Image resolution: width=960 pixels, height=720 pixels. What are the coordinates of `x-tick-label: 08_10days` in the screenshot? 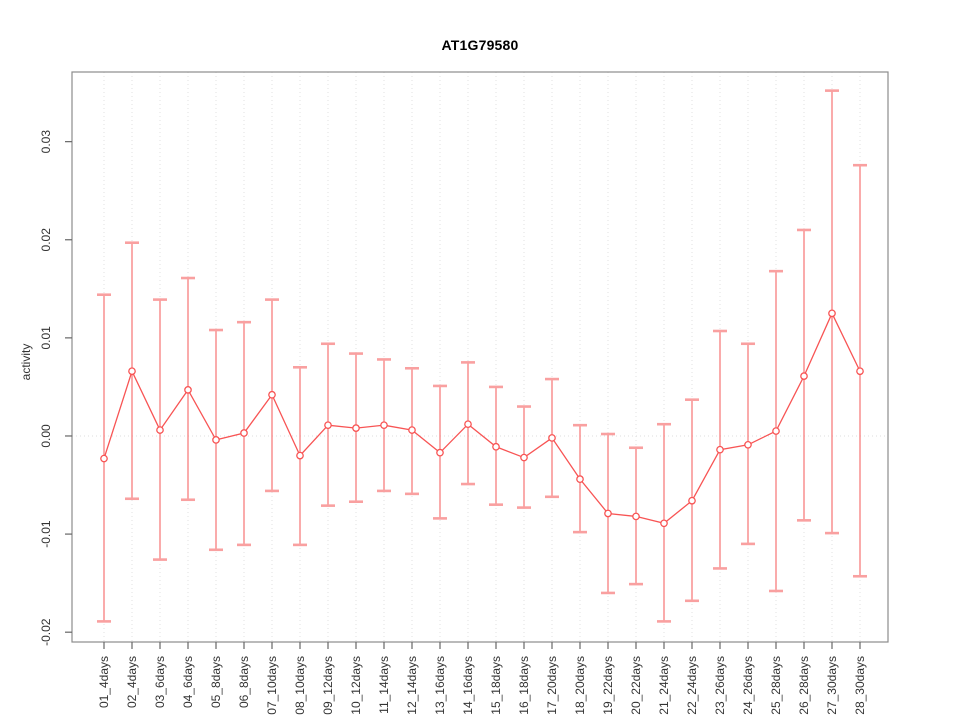 It's located at (300, 685).